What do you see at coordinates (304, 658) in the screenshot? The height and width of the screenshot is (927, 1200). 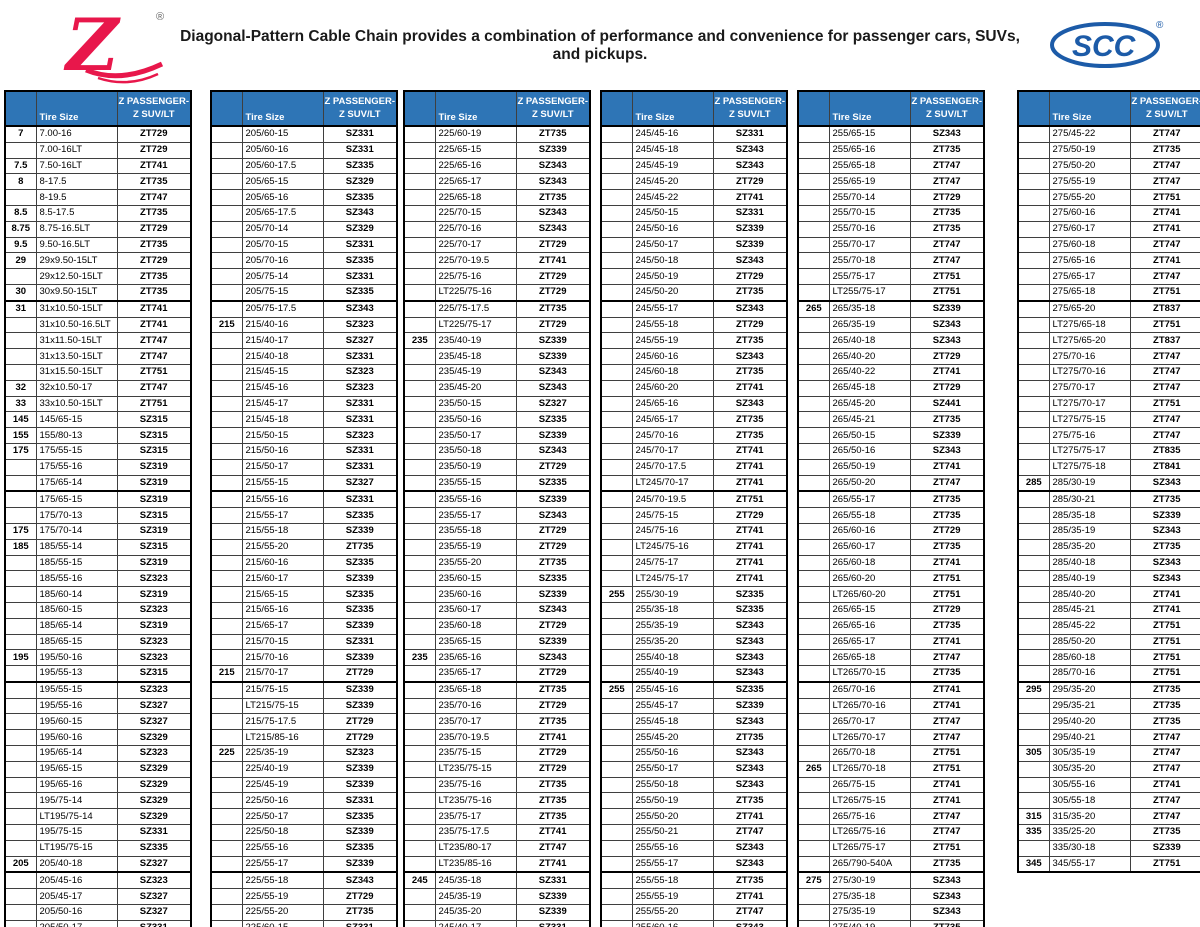 I see `table-row: 215/70-16 SZ339` at bounding box center [304, 658].